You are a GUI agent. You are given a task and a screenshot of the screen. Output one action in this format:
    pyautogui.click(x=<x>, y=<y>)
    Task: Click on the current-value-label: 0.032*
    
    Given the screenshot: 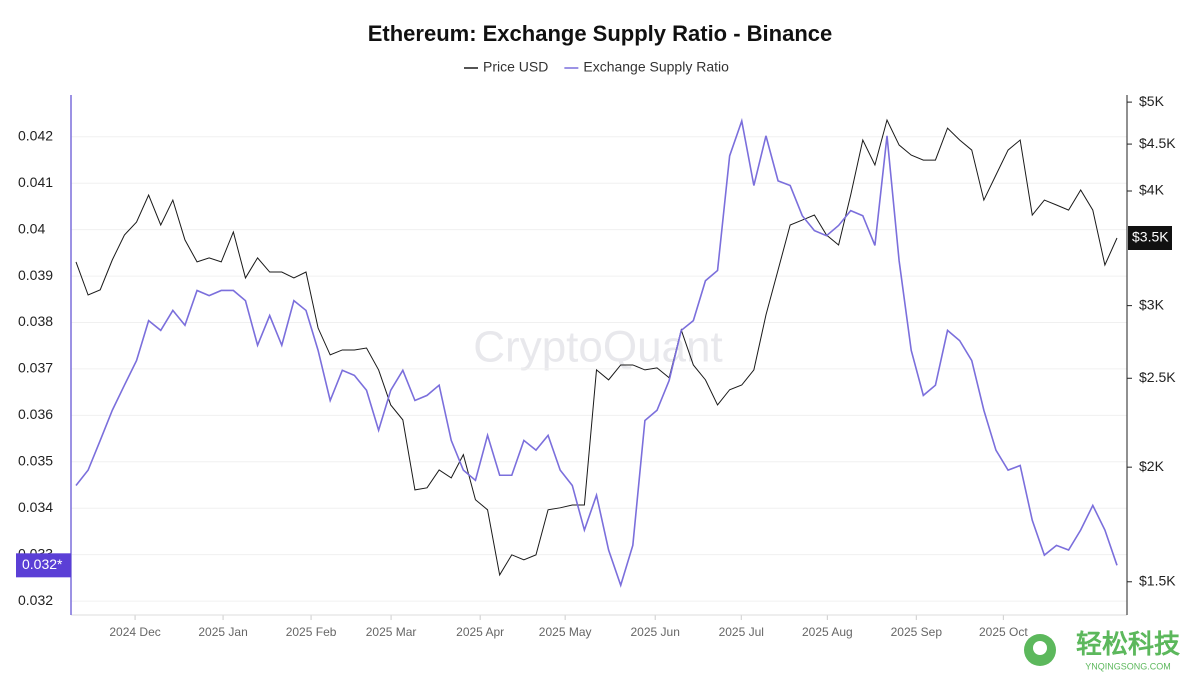 What is the action you would take?
    pyautogui.click(x=42, y=564)
    